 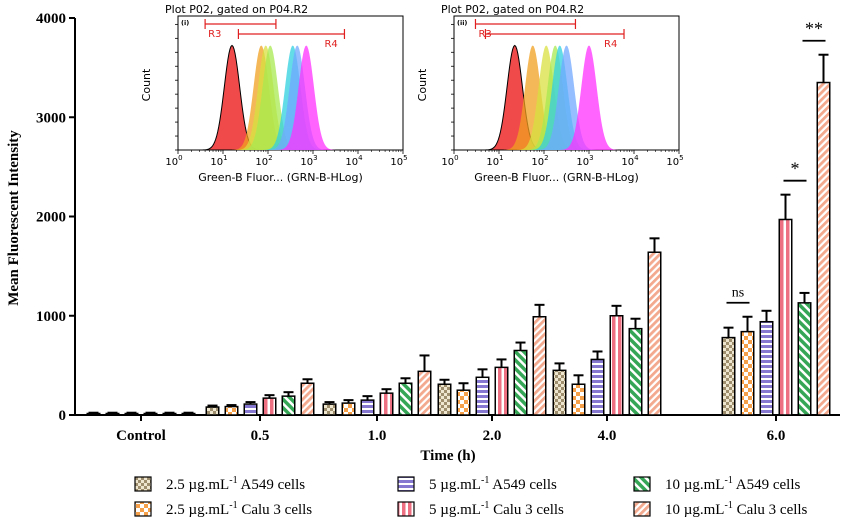 I want to click on y-tick-label: 4000, so click(x=51, y=19).